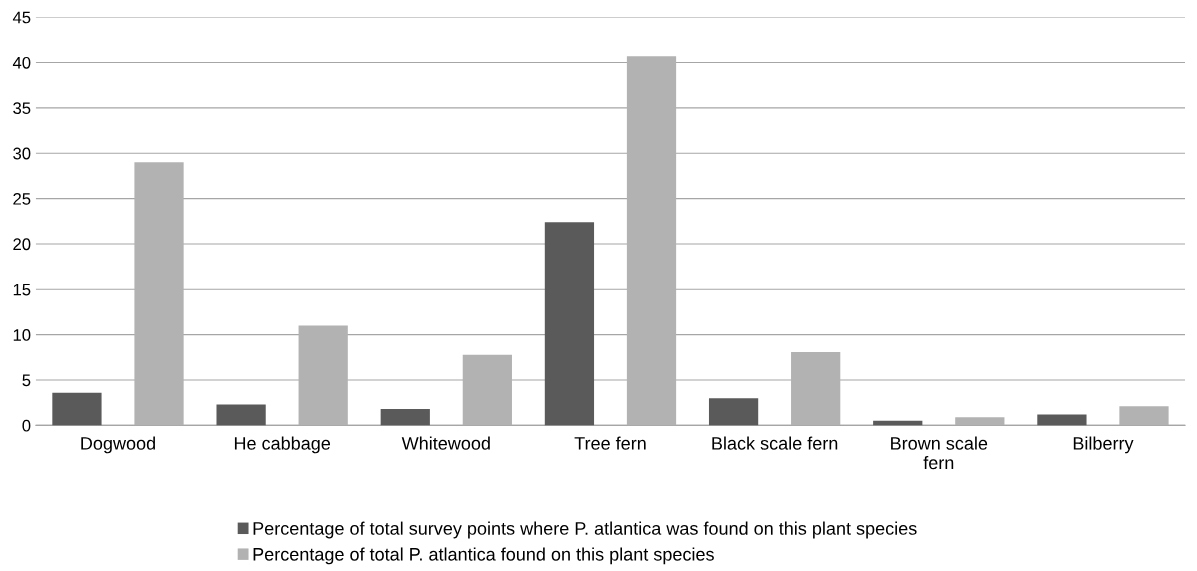 This screenshot has width=1197, height=571. I want to click on x-tick-label: Brown scale fern, so click(939, 453).